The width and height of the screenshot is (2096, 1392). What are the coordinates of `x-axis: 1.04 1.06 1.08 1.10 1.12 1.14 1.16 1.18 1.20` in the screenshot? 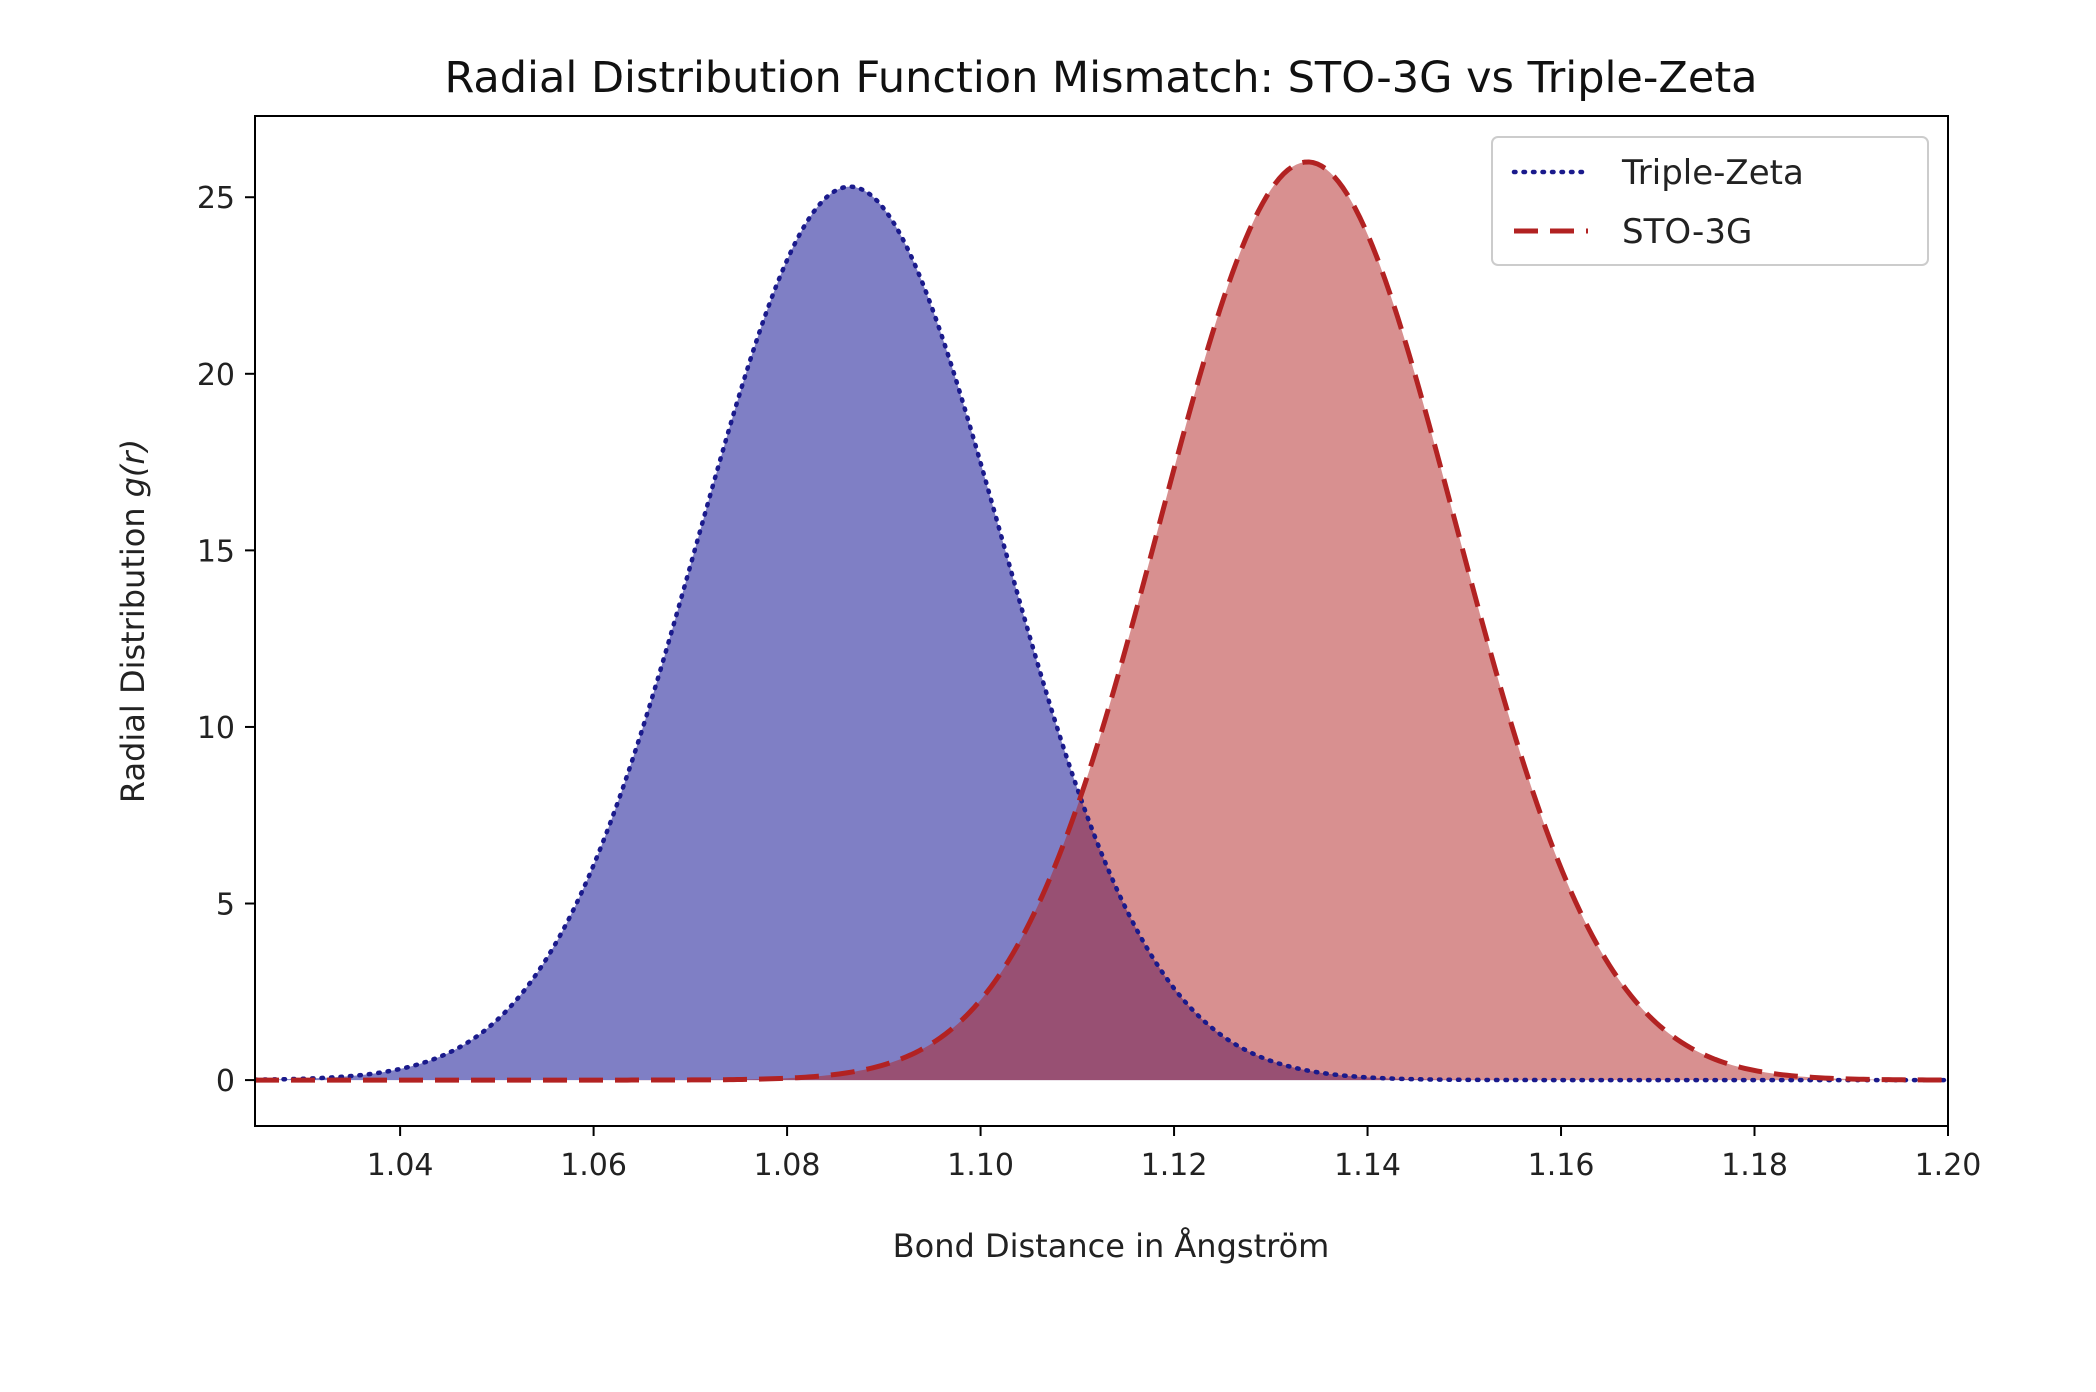 It's located at (1174, 1154).